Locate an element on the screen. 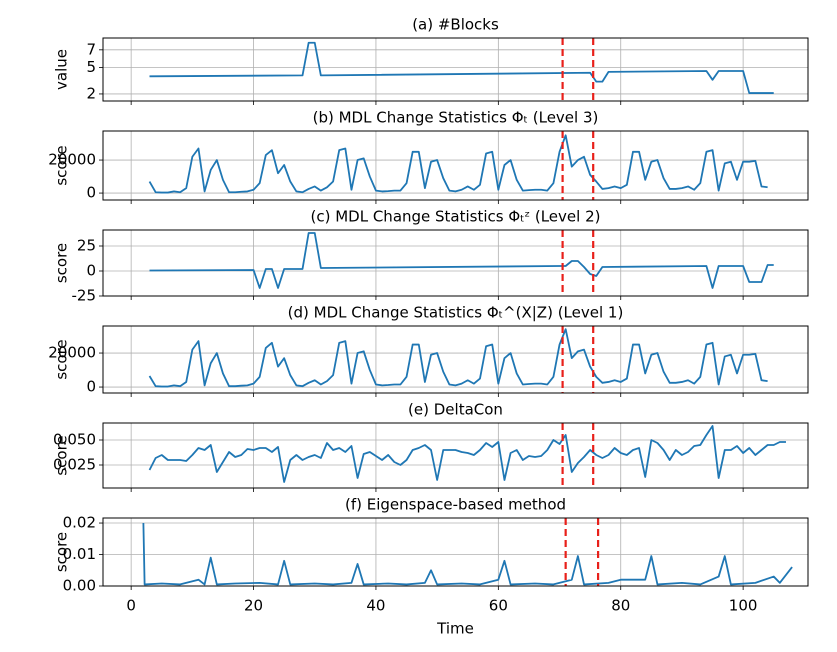 Image resolution: width=837 pixels, height=652 pixels. y-tick-label: 2 is located at coordinates (91, 93).